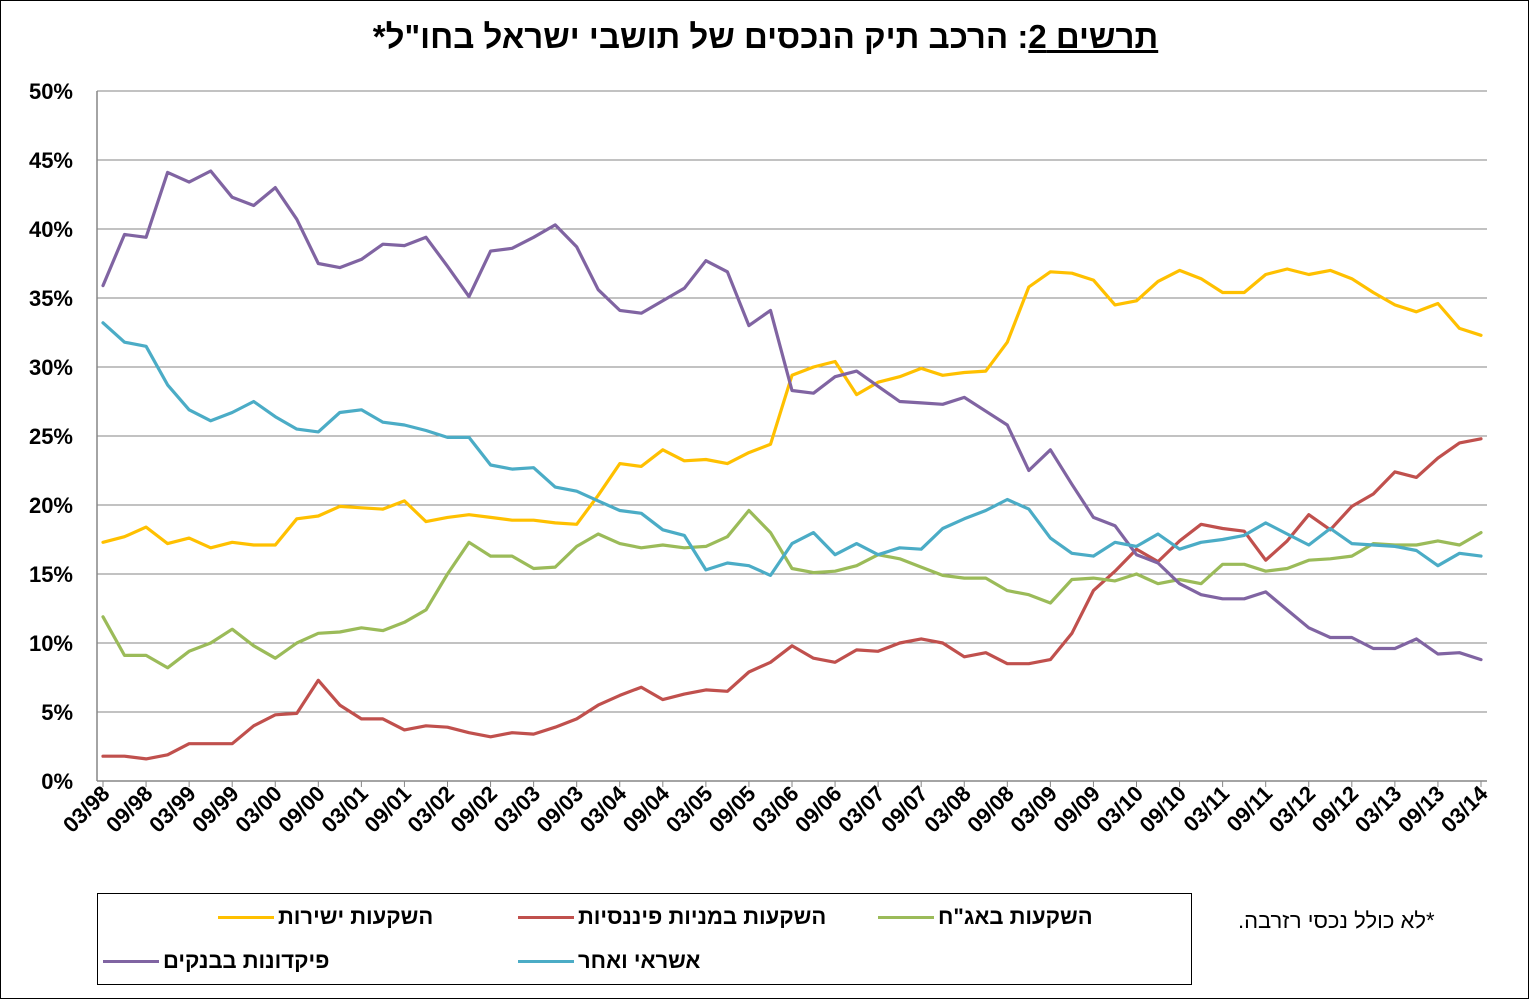 This screenshot has height=1001, width=1531. What do you see at coordinates (1119, 809) in the screenshot?
I see `x-tick-label: 03/10` at bounding box center [1119, 809].